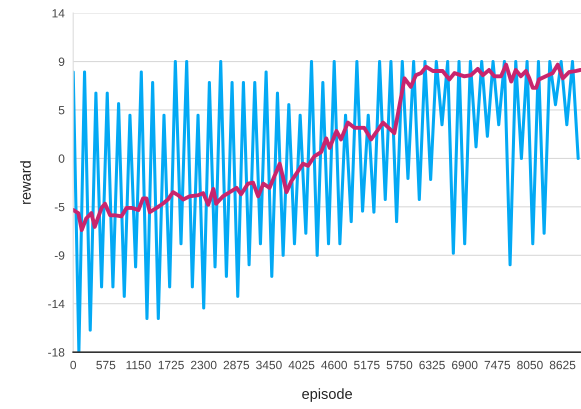 Image resolution: width=581 pixels, height=409 pixels. I want to click on x-axis-title: episode, so click(327, 395).